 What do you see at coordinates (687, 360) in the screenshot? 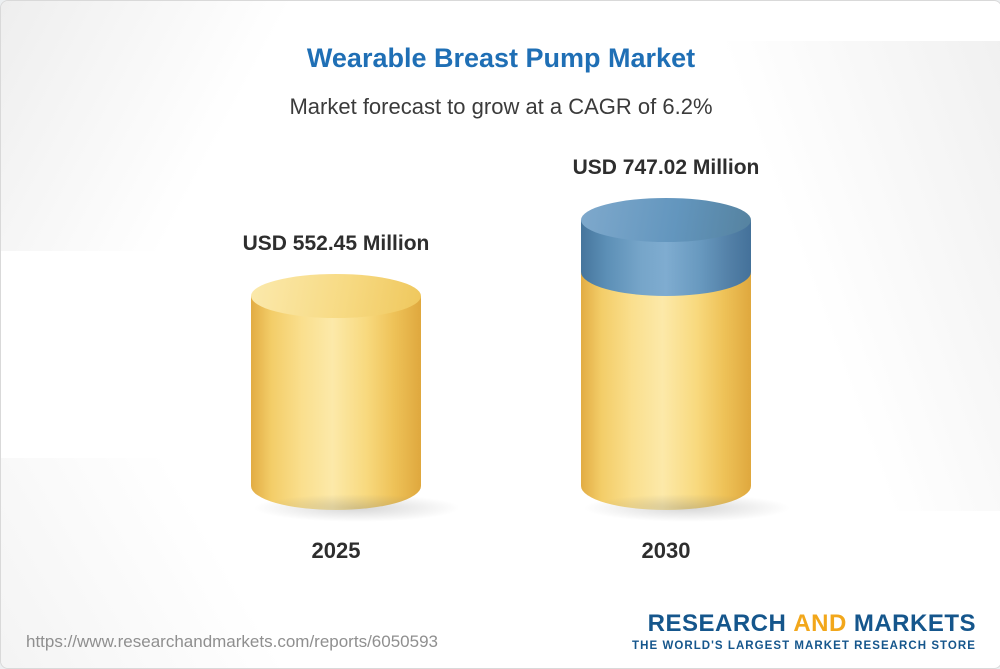
I see `cylinder-2030` at bounding box center [687, 360].